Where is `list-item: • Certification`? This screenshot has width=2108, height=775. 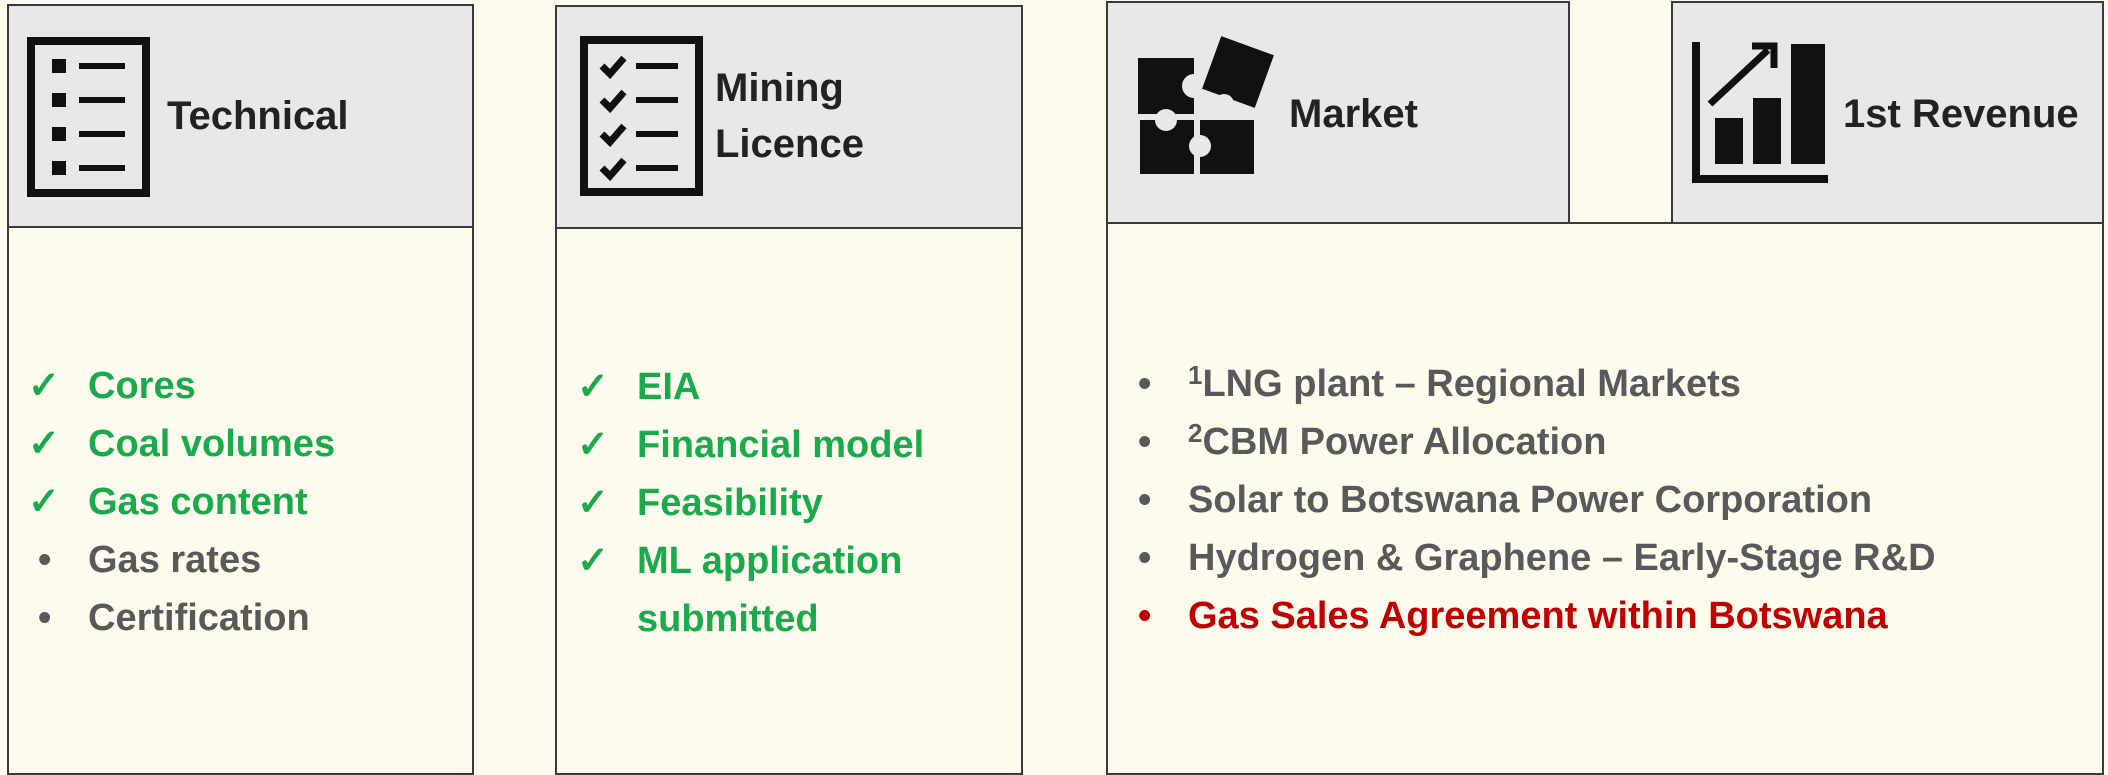
list-item: • Certification is located at coordinates (248, 618).